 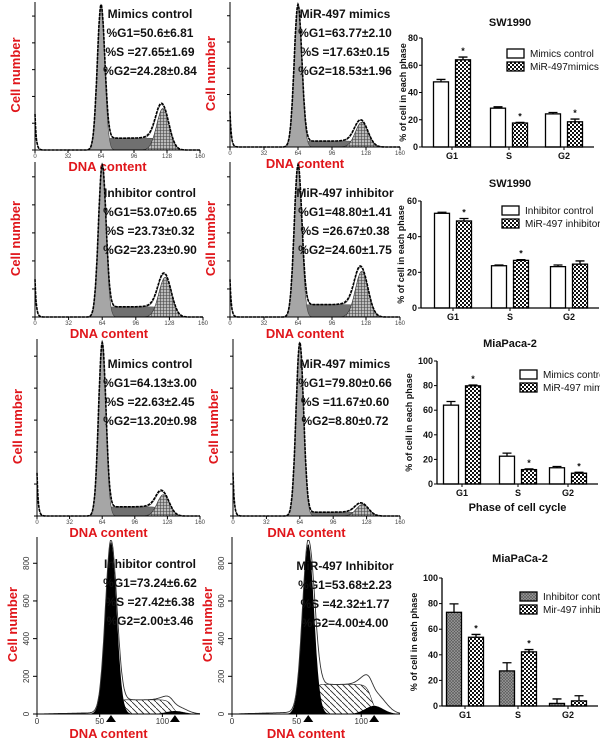 I want to click on annotation-s: %S =27.42±6.38, so click(x=150, y=602).